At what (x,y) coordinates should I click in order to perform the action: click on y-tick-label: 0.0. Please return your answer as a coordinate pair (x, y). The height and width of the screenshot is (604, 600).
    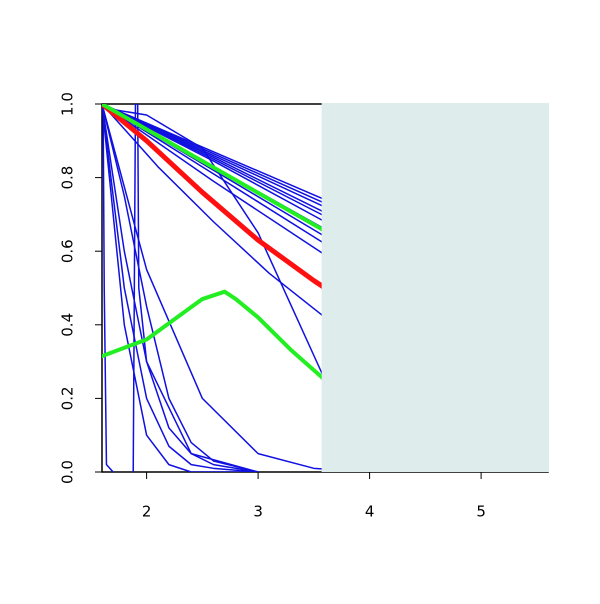
    Looking at the image, I should click on (68, 472).